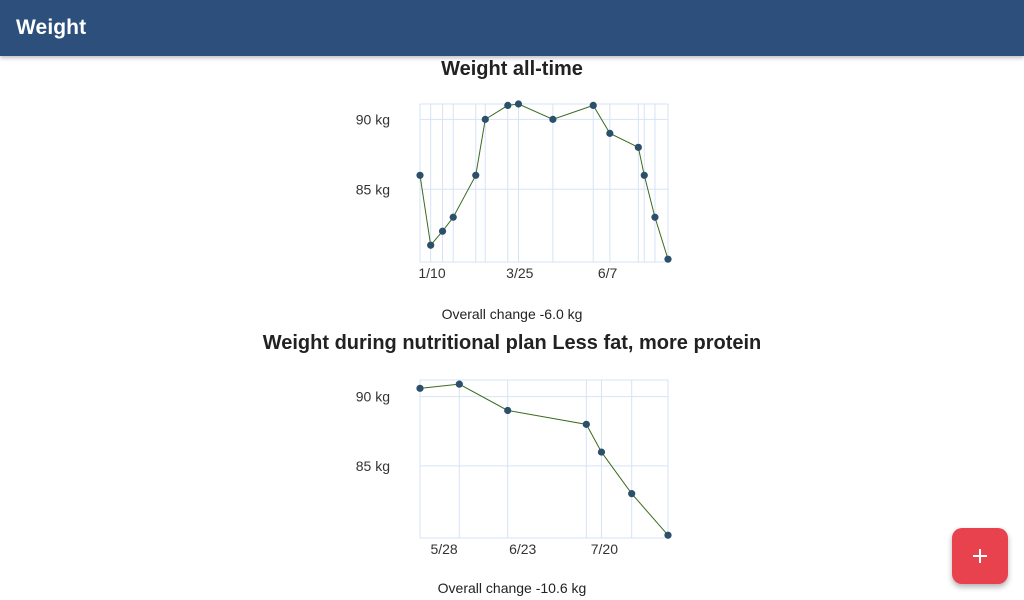 The width and height of the screenshot is (1024, 600). What do you see at coordinates (51, 27) in the screenshot?
I see `page-title: Weight` at bounding box center [51, 27].